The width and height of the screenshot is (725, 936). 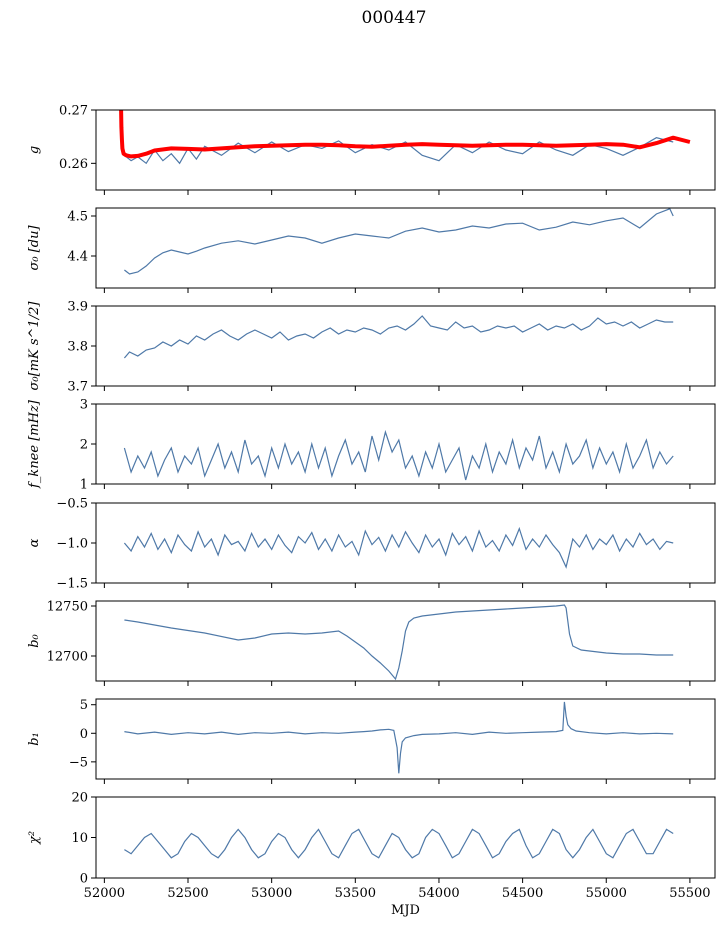 What do you see at coordinates (271, 893) in the screenshot?
I see `x-tick-label: 53000` at bounding box center [271, 893].